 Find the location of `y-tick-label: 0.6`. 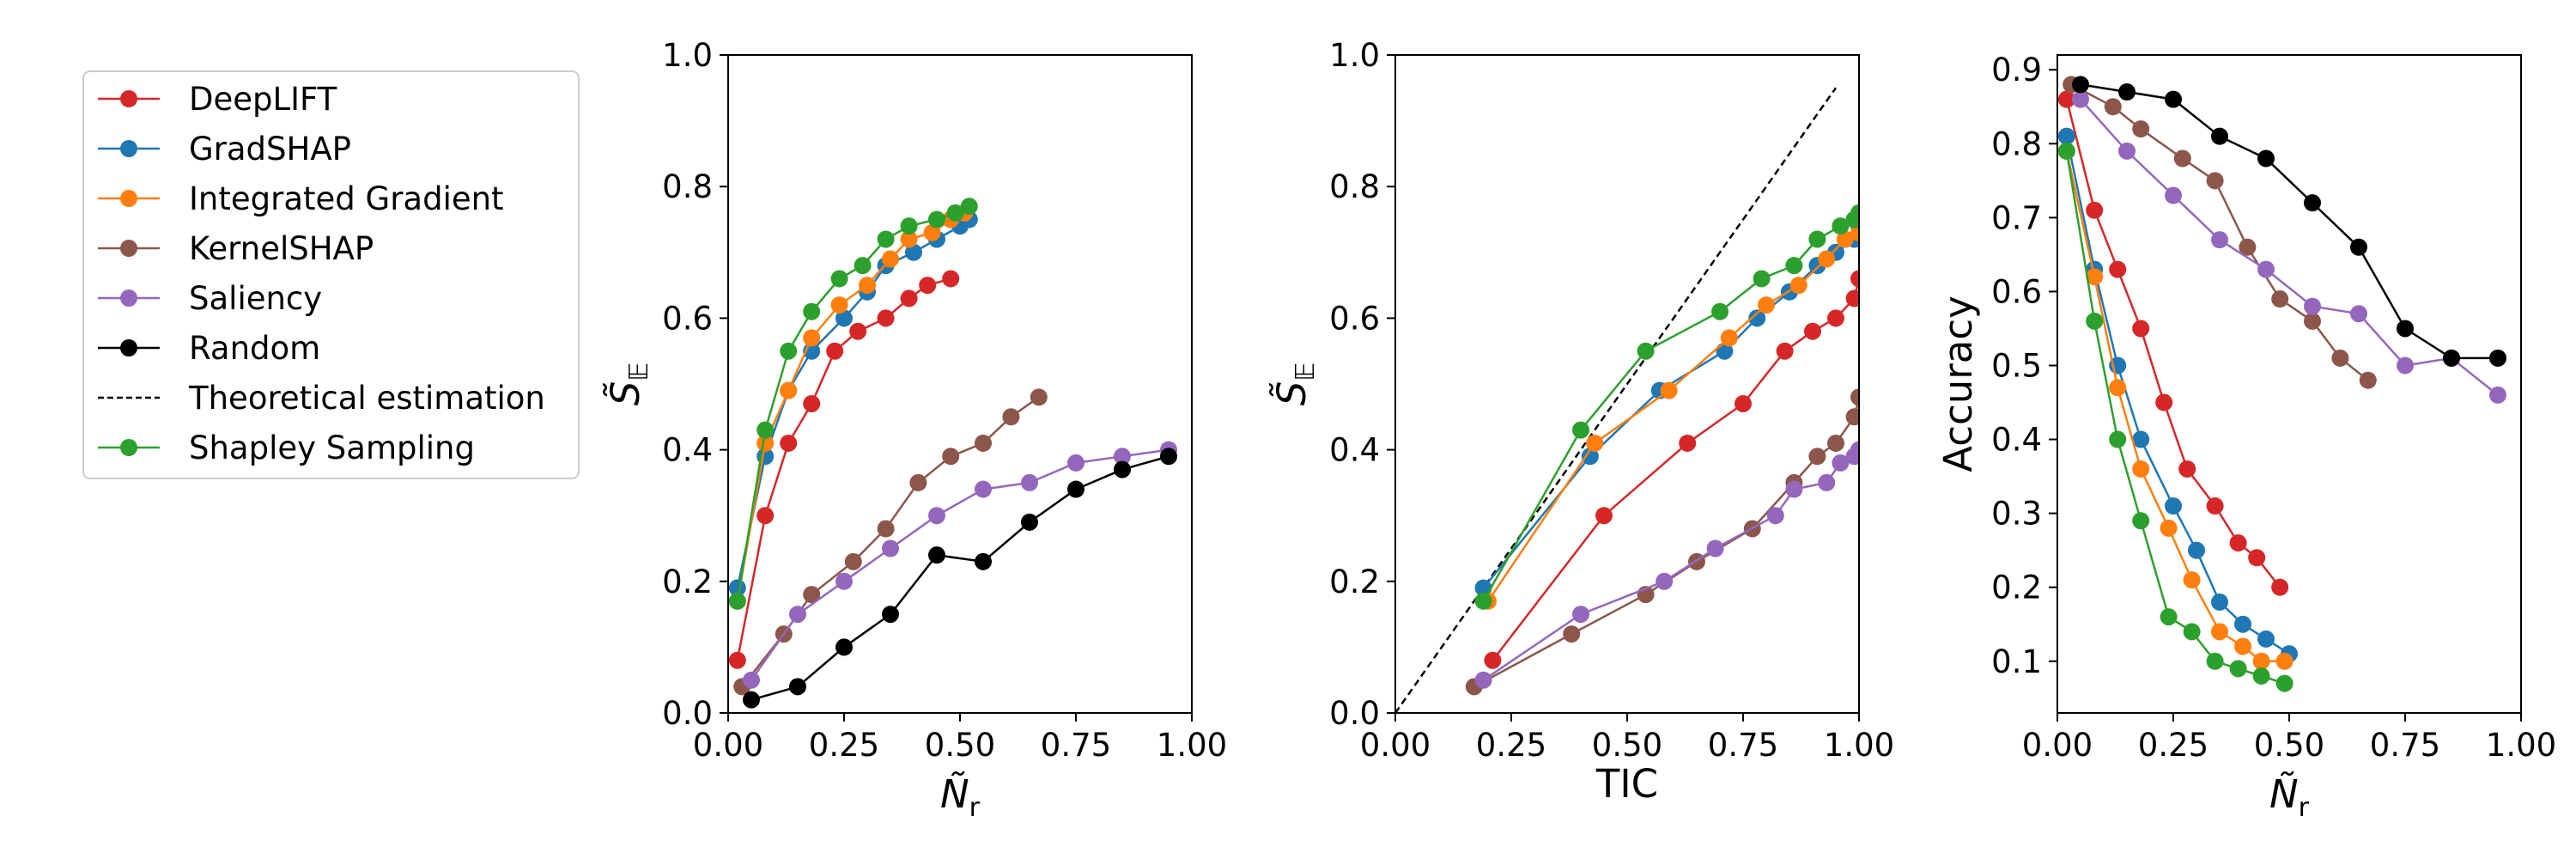

y-tick-label: 0.6 is located at coordinates (687, 318).